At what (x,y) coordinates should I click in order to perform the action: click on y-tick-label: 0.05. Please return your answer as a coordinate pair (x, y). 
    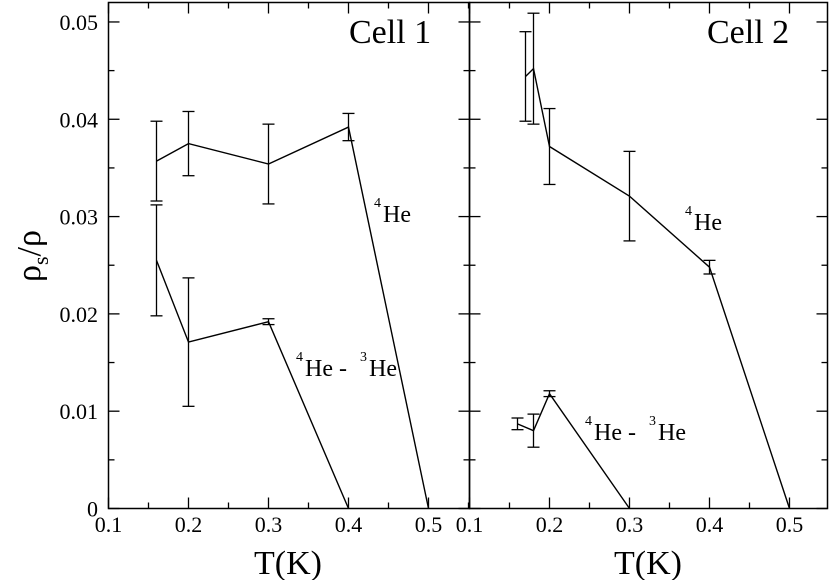
    Looking at the image, I should click on (79, 22).